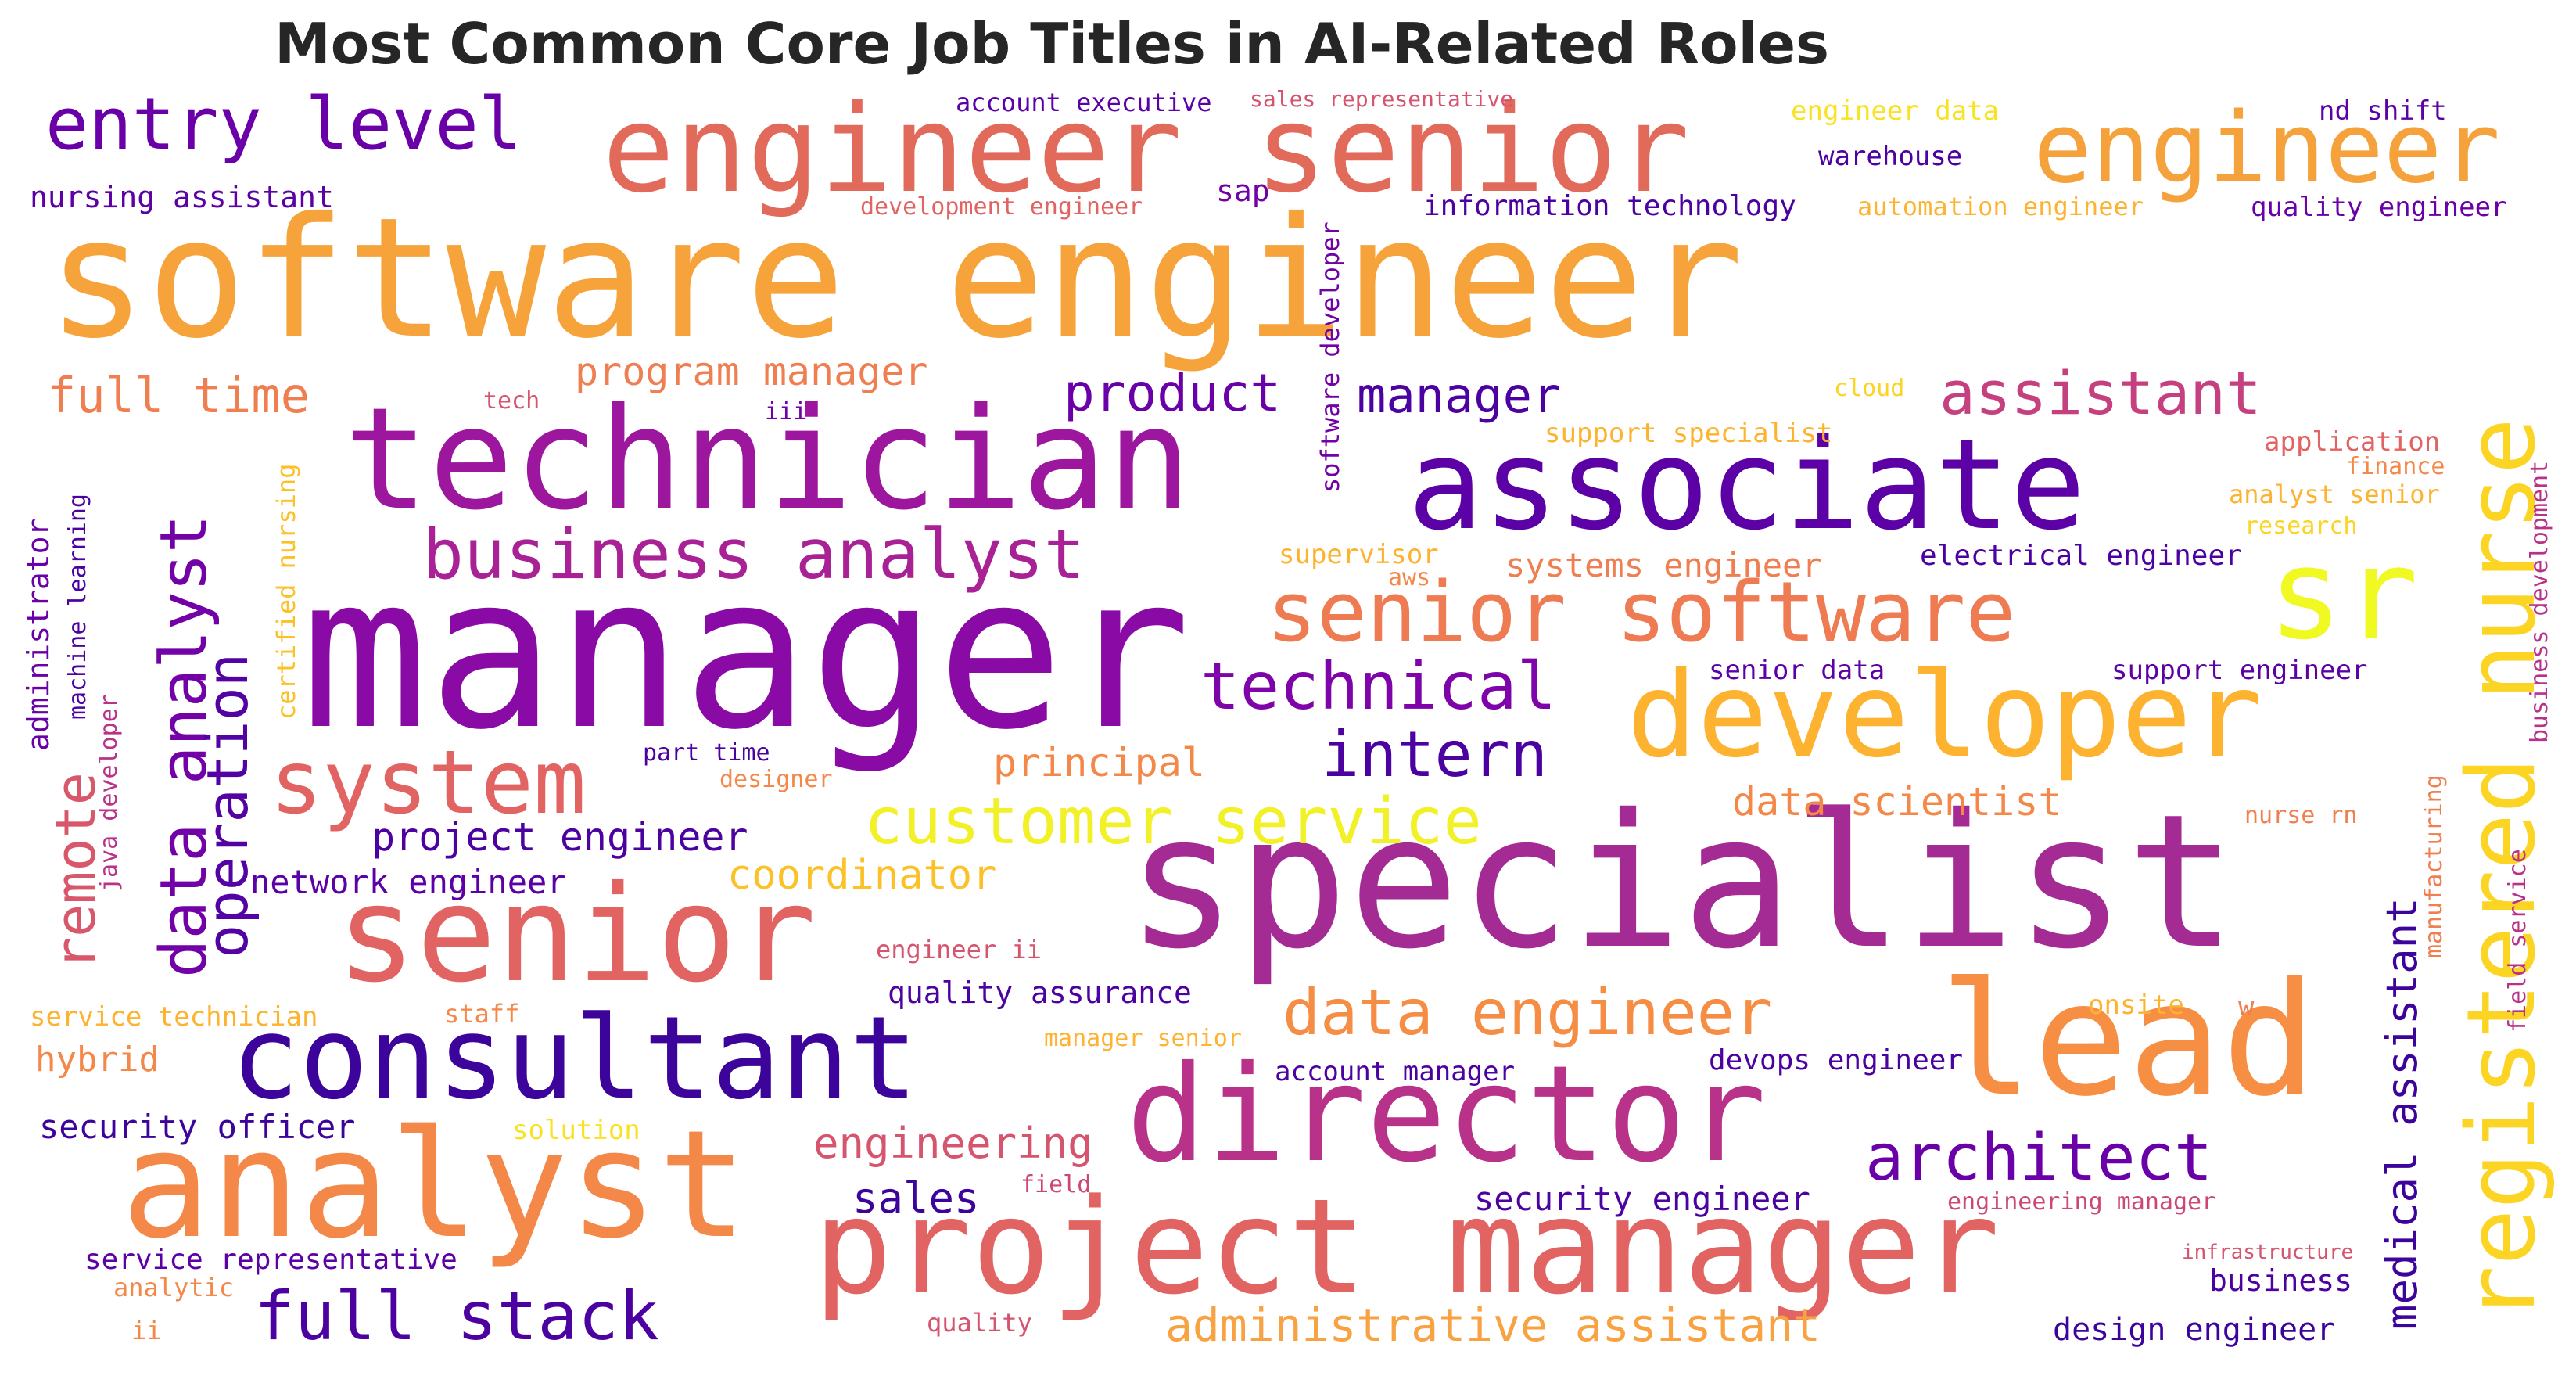  Describe the element at coordinates (1896, 111) in the screenshot. I see `word: engineer data` at that location.